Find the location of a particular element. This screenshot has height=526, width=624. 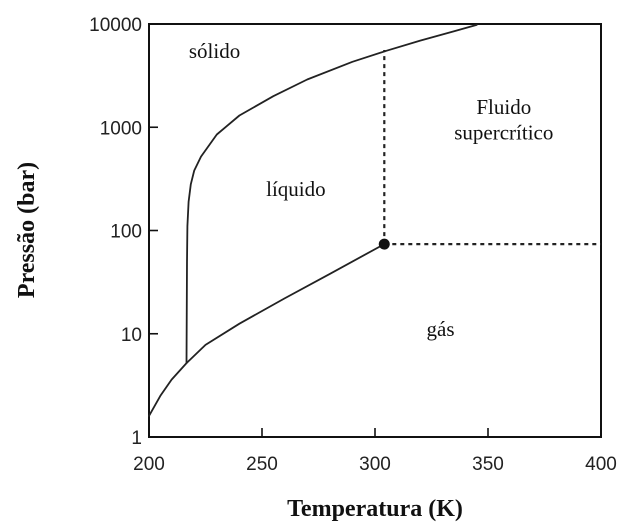

y-tick-label: 1 is located at coordinates (136, 438).